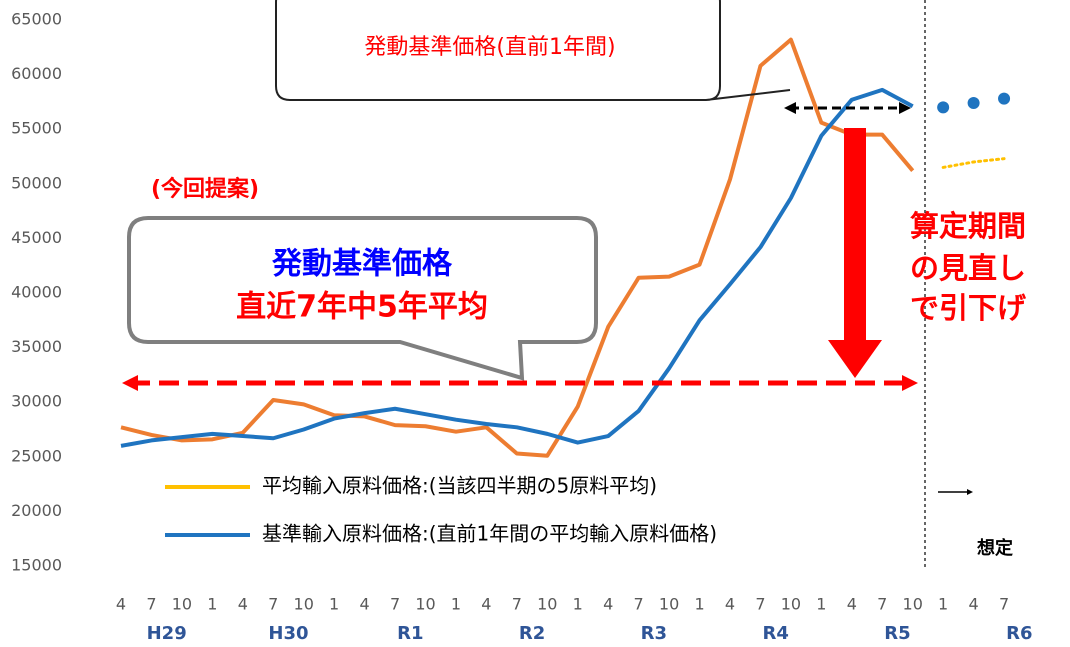  Describe the element at coordinates (362, 307) in the screenshot. I see `callout-main-sub: 直近7年中5年平均` at that location.